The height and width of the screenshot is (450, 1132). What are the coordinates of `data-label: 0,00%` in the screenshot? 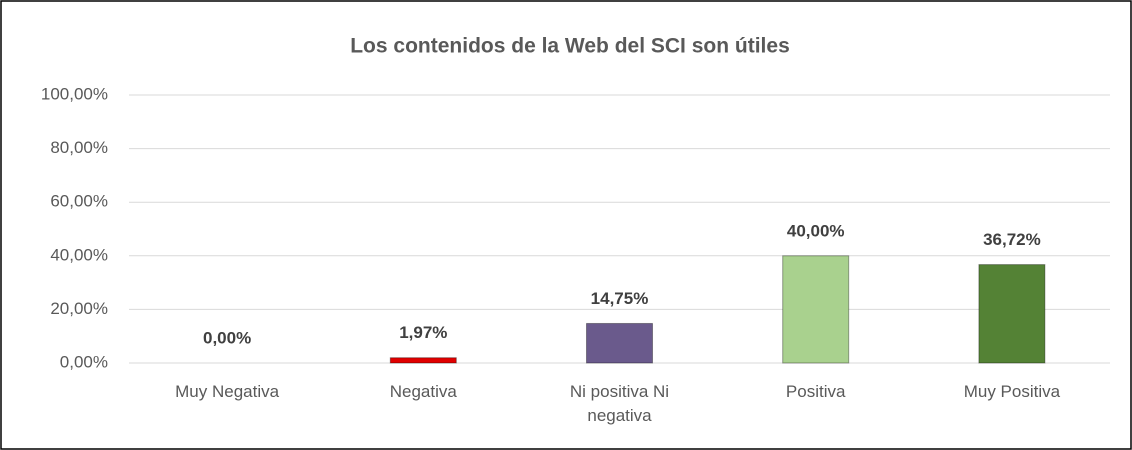 It's located at (227, 337).